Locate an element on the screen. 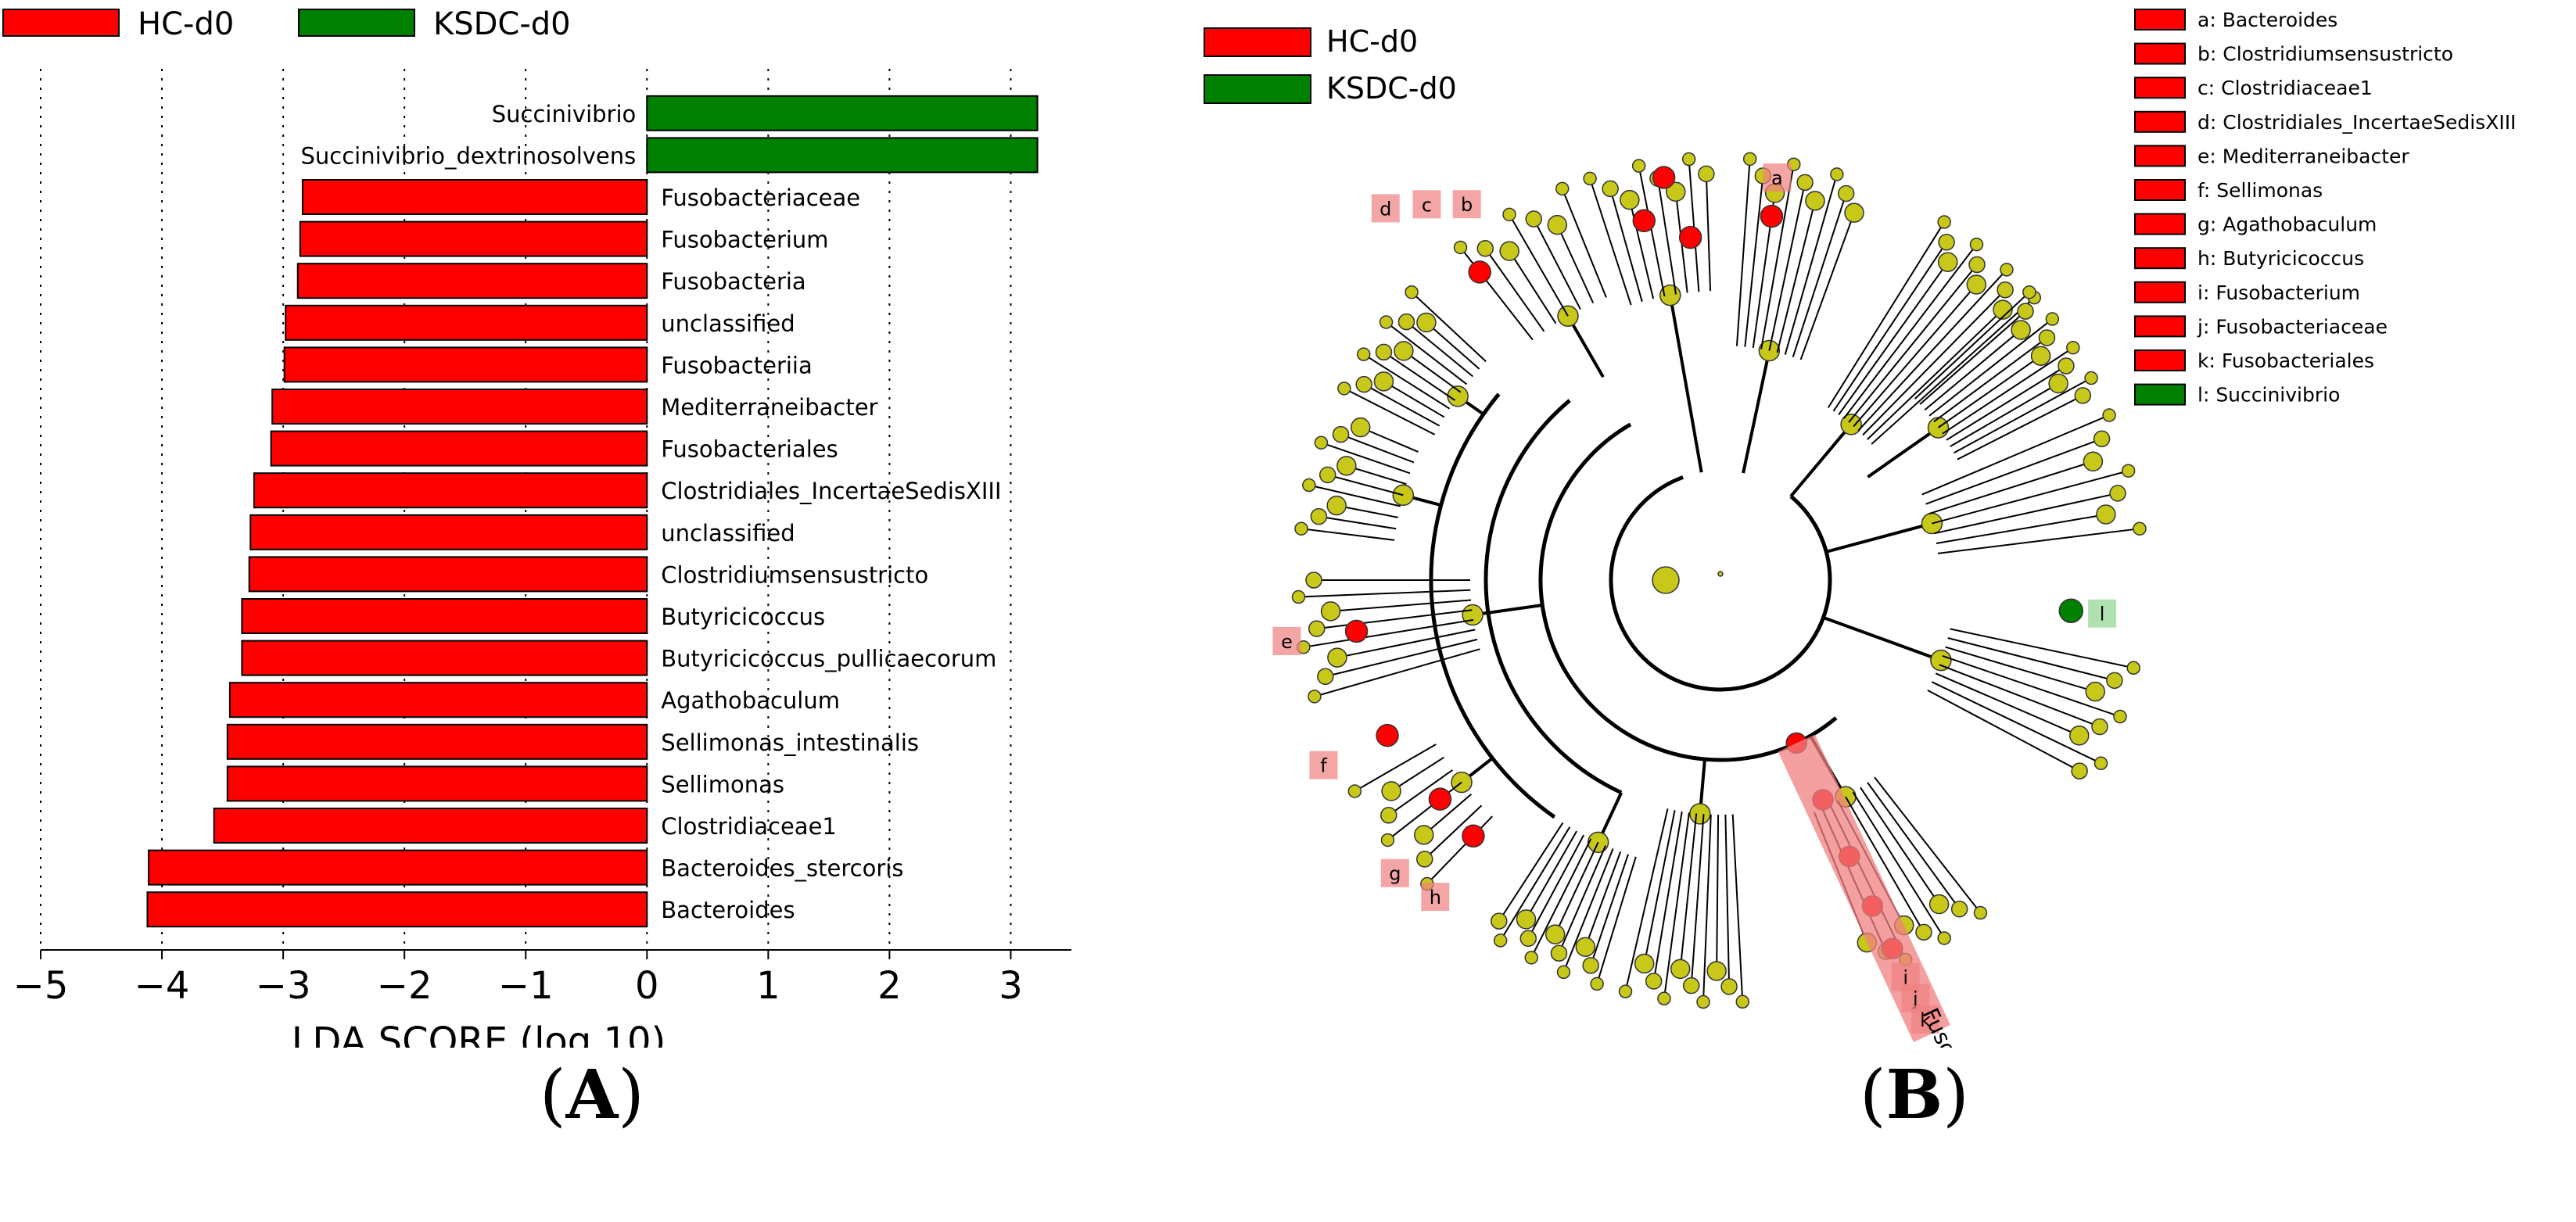 Image resolution: width=2576 pixels, height=1222 pixels. clado-key-label-10: k: Fusobacteriales is located at coordinates (2285, 360).